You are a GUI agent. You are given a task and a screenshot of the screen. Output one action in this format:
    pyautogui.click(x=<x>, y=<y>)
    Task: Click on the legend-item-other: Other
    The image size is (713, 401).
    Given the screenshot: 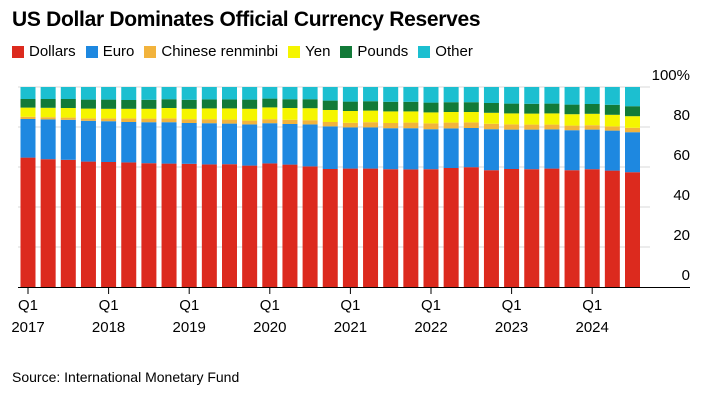 What is the action you would take?
    pyautogui.click(x=445, y=51)
    